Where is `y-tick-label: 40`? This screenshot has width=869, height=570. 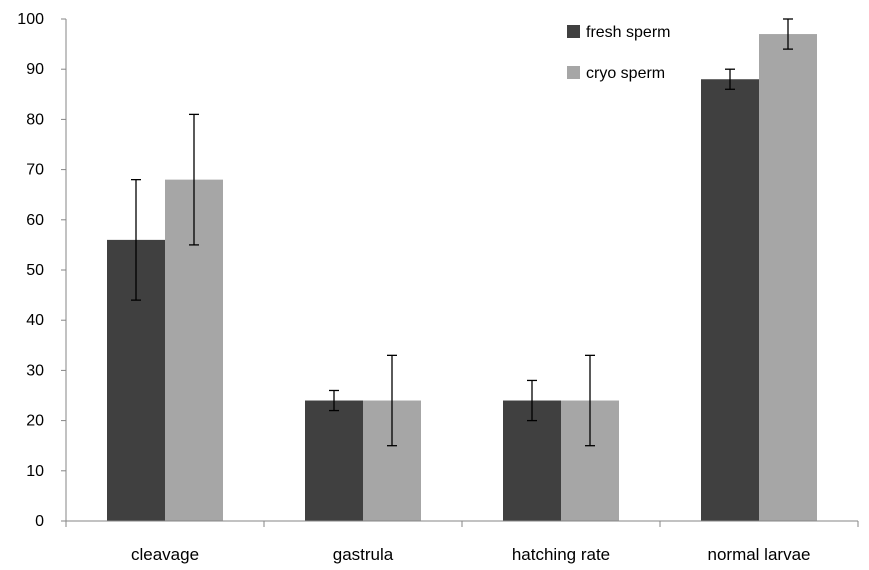 y-tick-label: 40 is located at coordinates (35, 320).